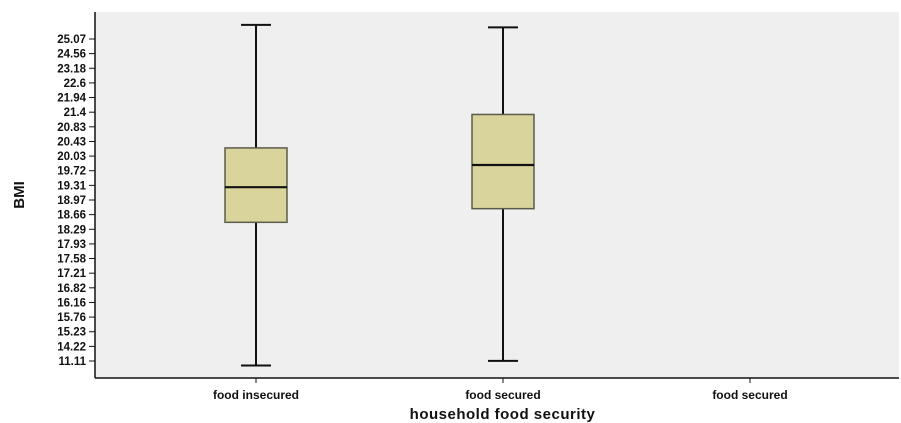 The image size is (901, 423). What do you see at coordinates (71, 216) in the screenshot?
I see `y-tick-label: 18.66` at bounding box center [71, 216].